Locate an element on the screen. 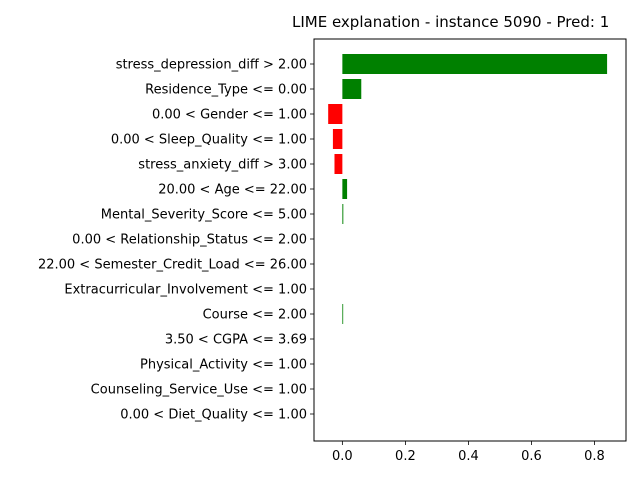 This screenshot has width=640, height=480. x-tick-label-2: 0.4 is located at coordinates (468, 456).